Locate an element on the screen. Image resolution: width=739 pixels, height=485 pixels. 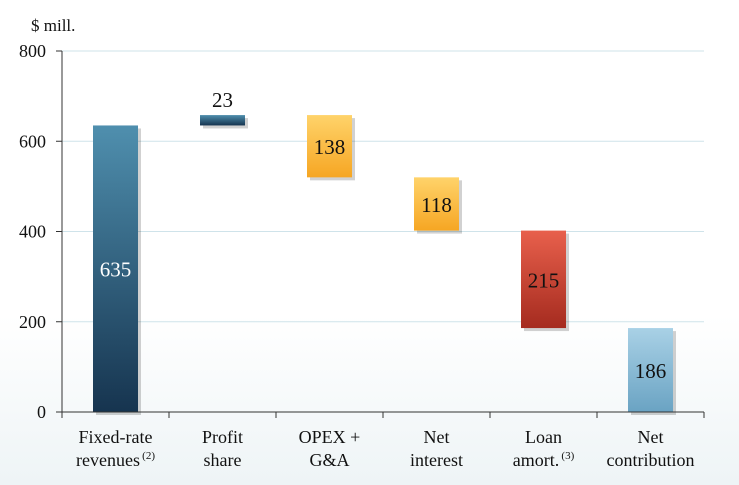
category-label-line: revenues (2) is located at coordinates (115, 460).